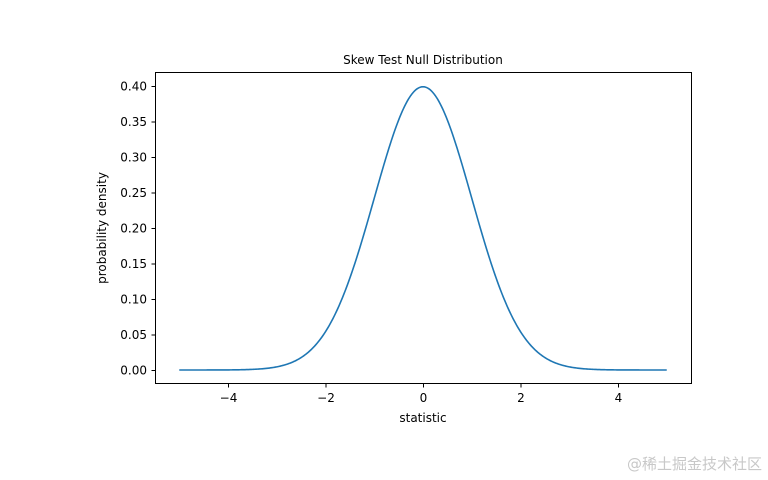 The height and width of the screenshot is (480, 768). What do you see at coordinates (229, 398) in the screenshot?
I see `x-tick-label: −4` at bounding box center [229, 398].